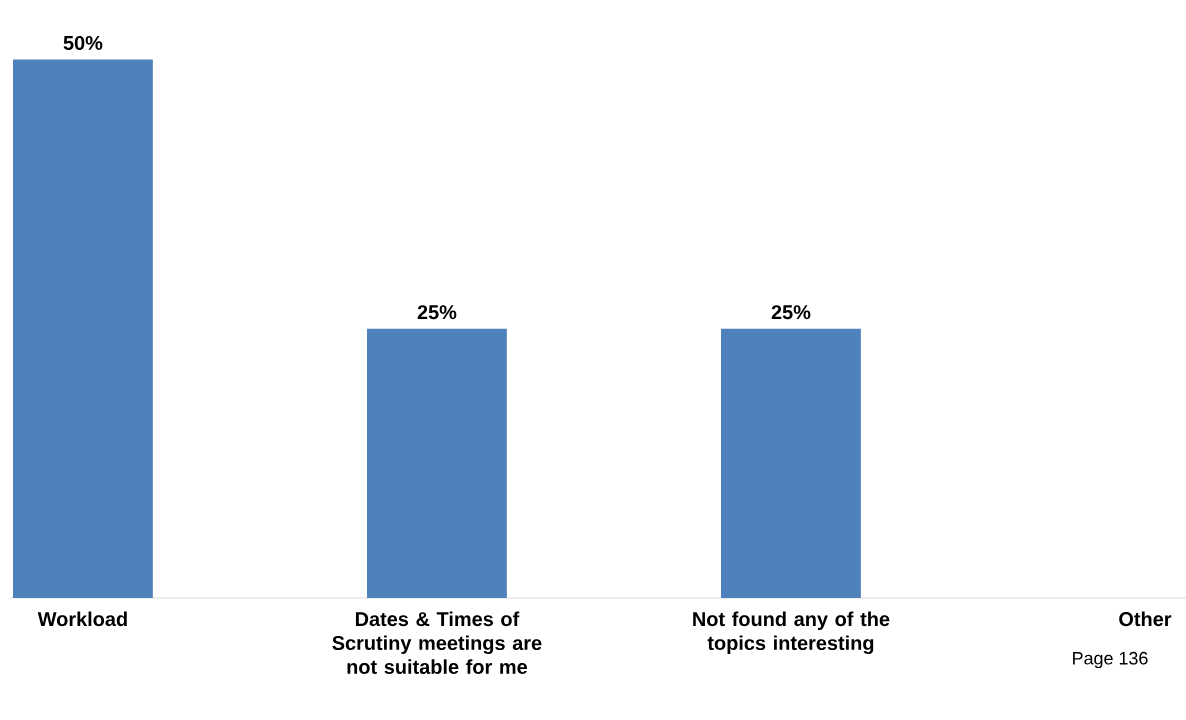 The width and height of the screenshot is (1186, 720). Describe the element at coordinates (1110, 660) in the screenshot. I see `text: Page 136` at that location.